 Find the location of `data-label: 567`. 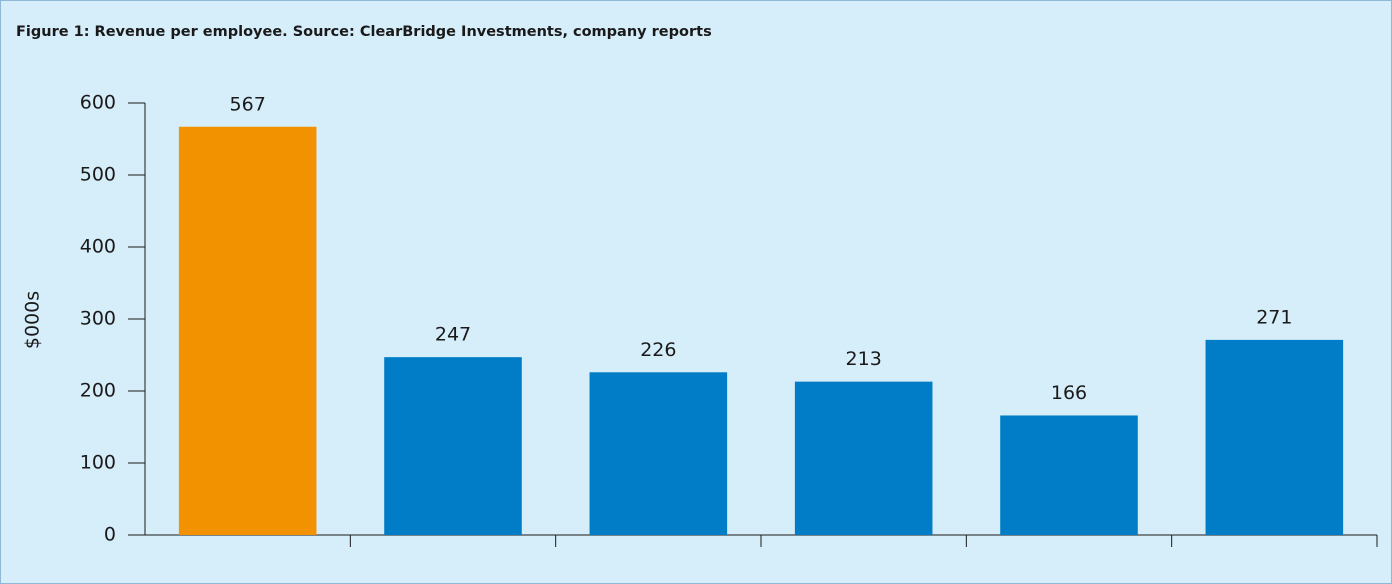

data-label: 567 is located at coordinates (248, 104).